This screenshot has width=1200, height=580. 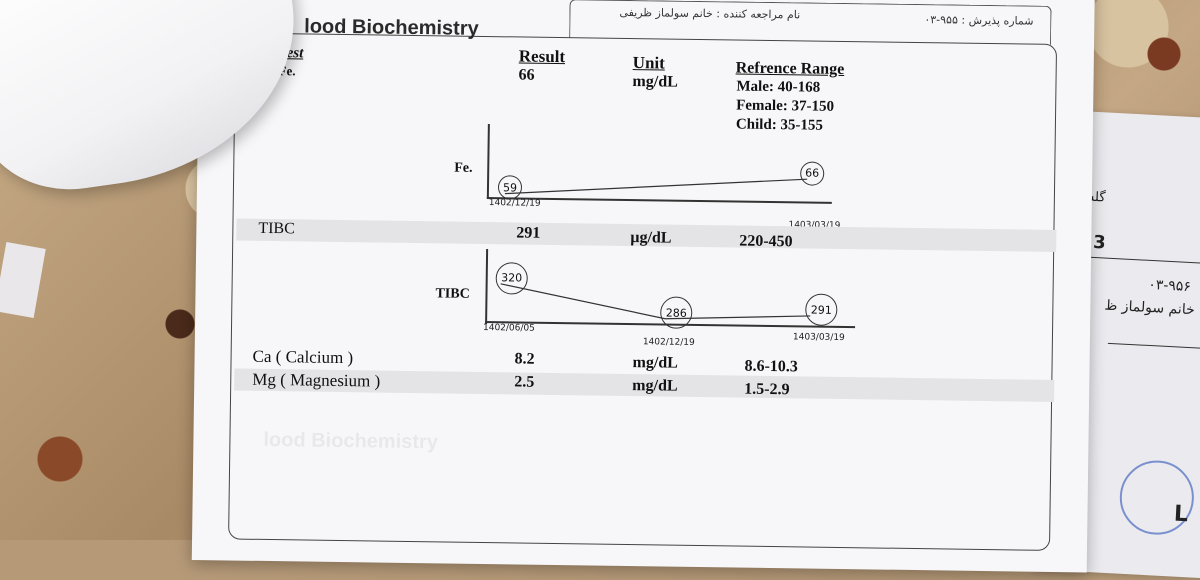 I want to click on fe-series-line, so click(x=656, y=186).